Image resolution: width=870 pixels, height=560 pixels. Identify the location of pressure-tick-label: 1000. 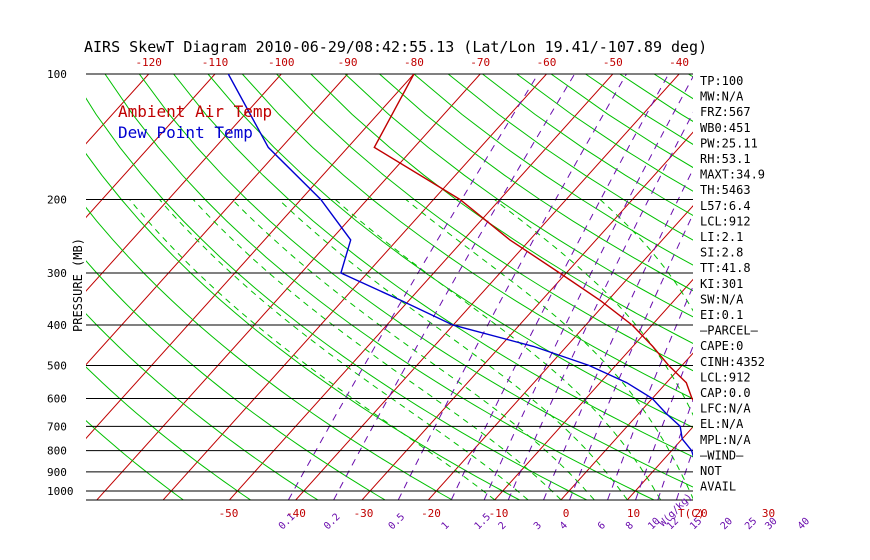
(60, 491).